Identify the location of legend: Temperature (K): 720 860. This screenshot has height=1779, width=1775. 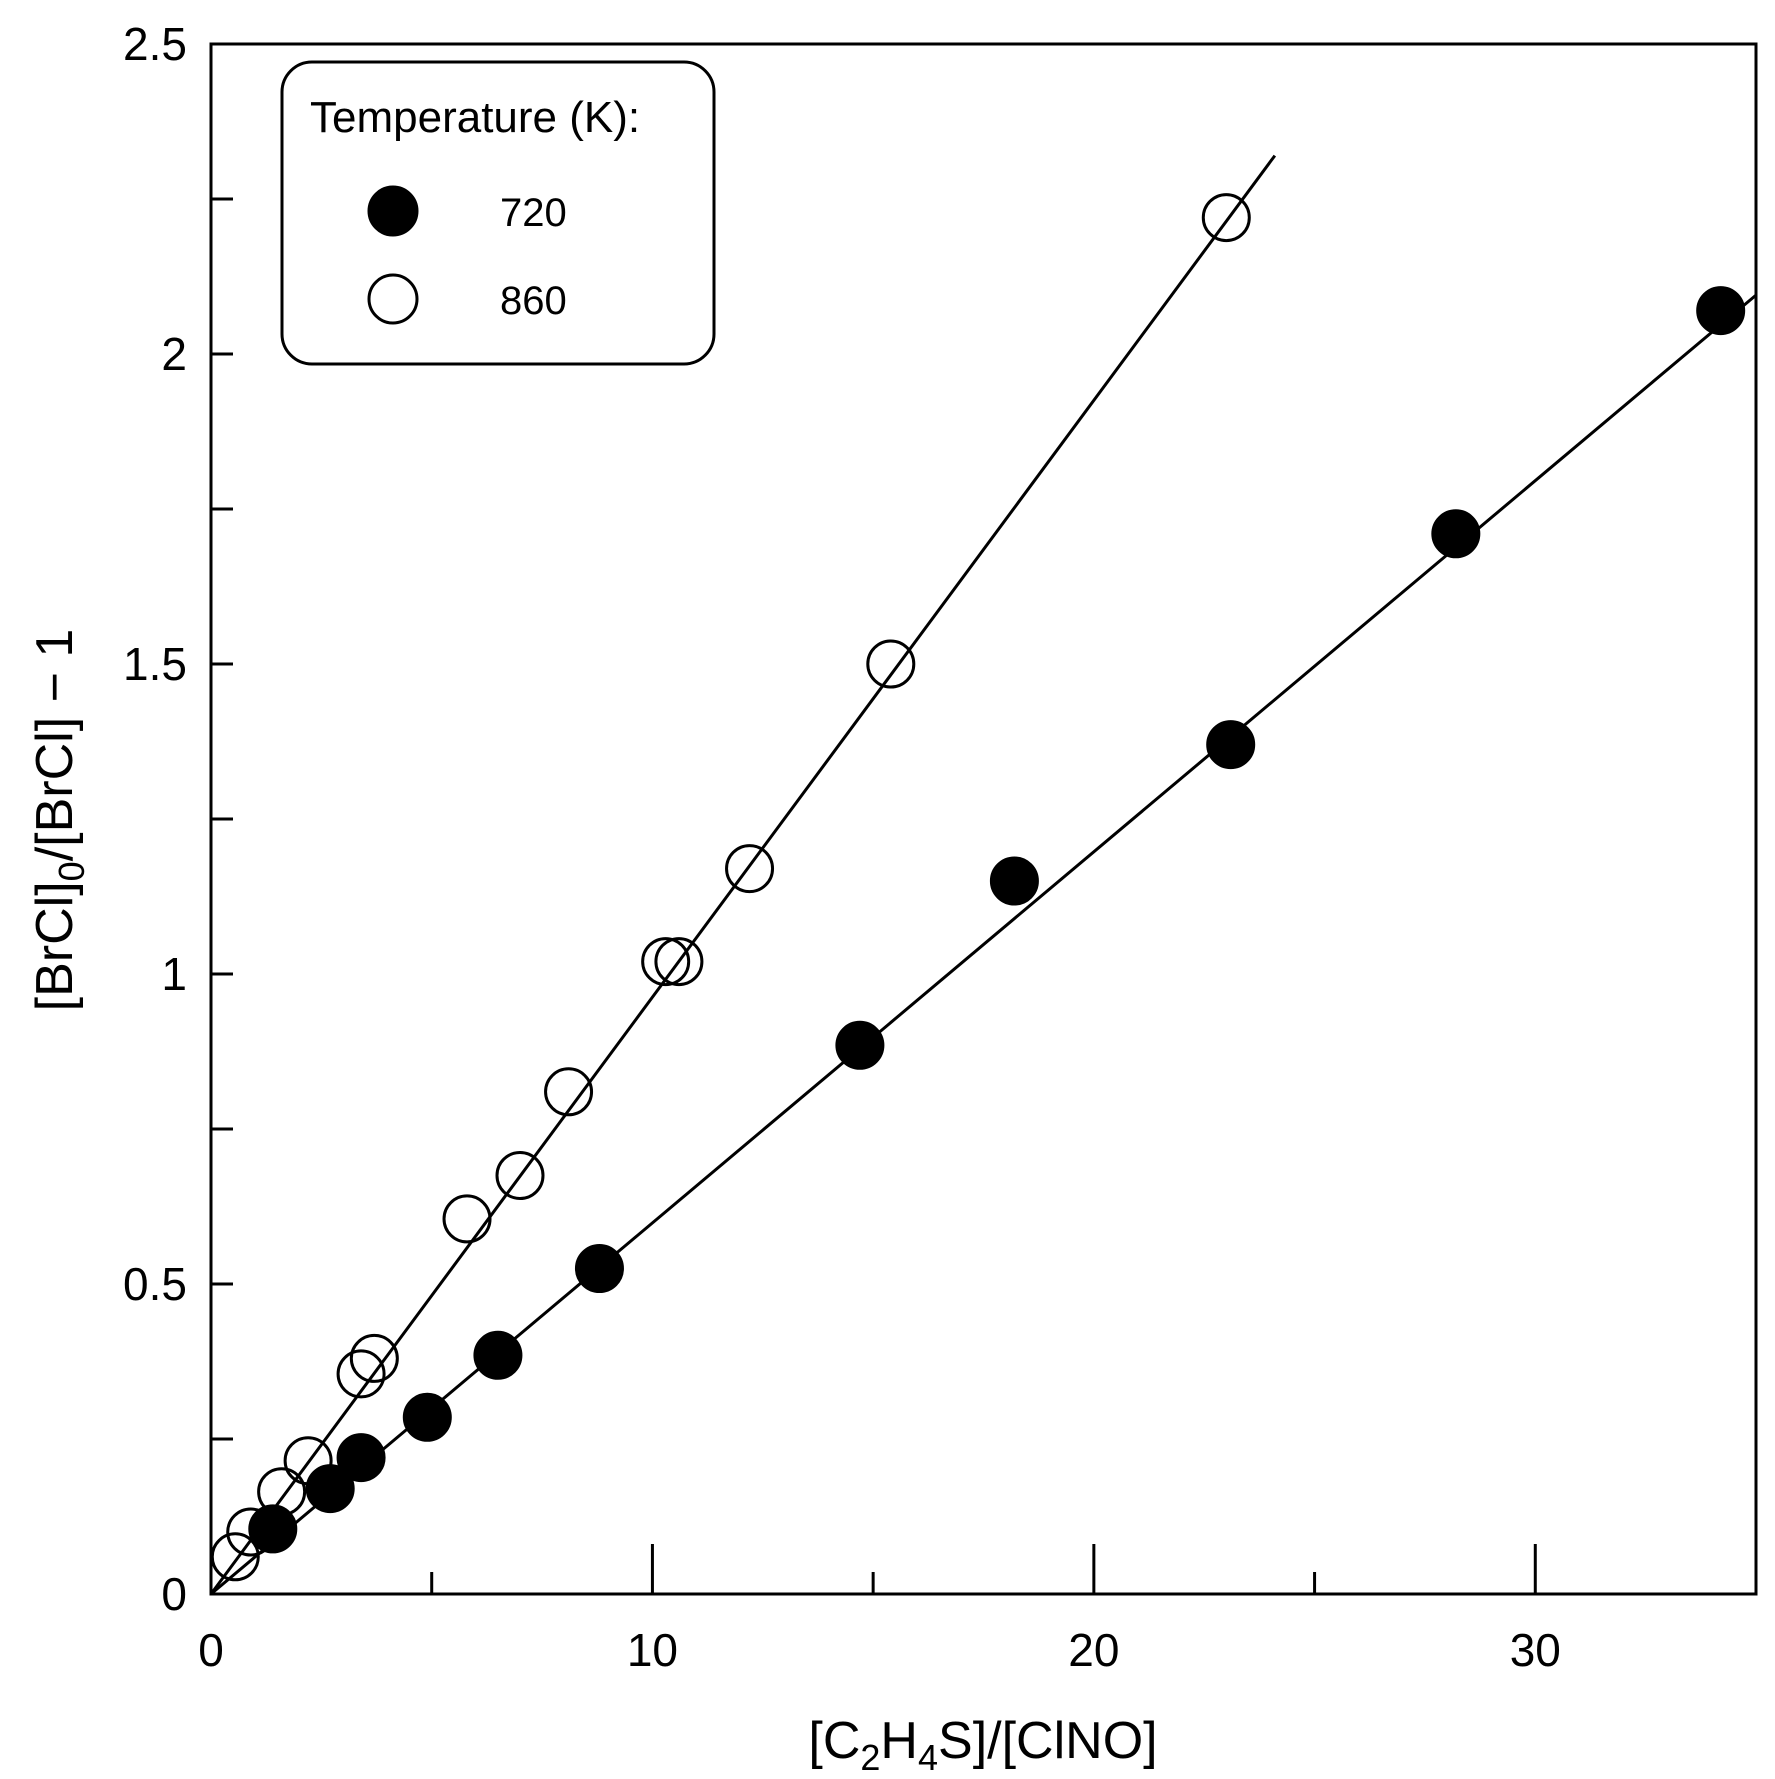
(498, 213).